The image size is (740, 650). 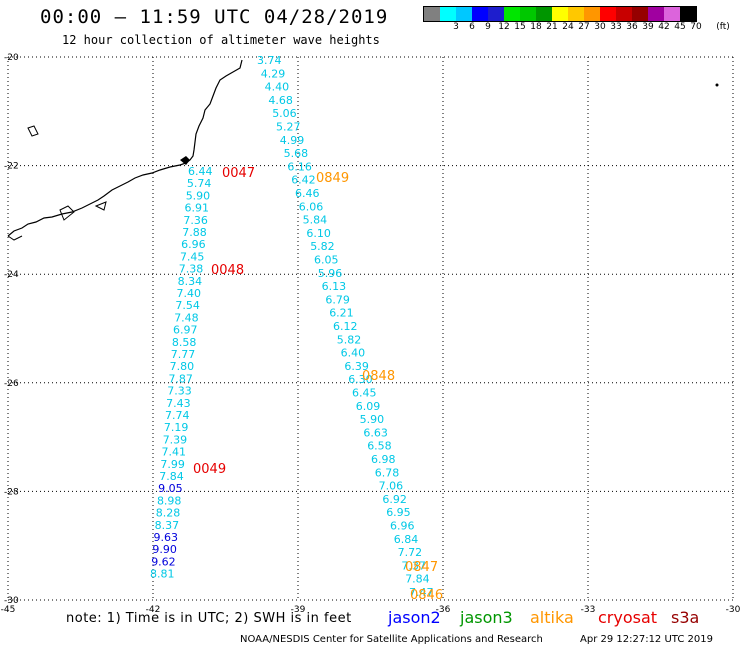 I want to click on wave-height-value: 6.79, so click(x=337, y=299).